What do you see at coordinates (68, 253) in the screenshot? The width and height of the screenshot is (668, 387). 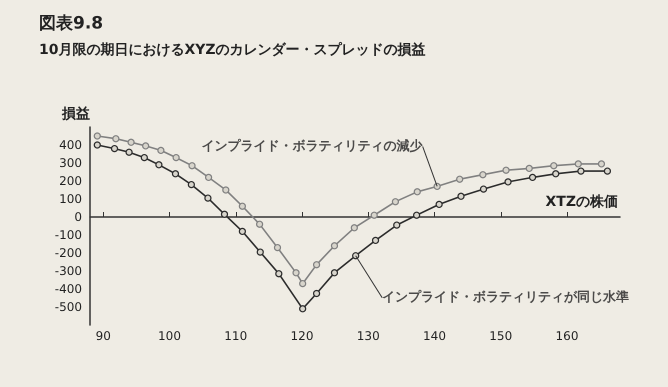 I see `y-tick-label: -200` at bounding box center [68, 253].